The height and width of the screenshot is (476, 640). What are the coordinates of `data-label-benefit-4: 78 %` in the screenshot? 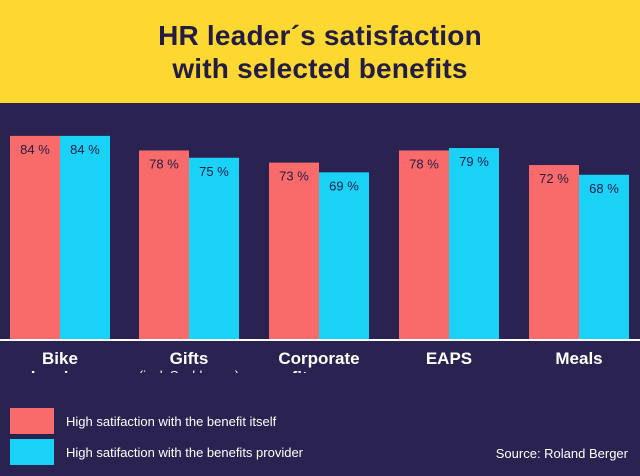 It's located at (424, 163).